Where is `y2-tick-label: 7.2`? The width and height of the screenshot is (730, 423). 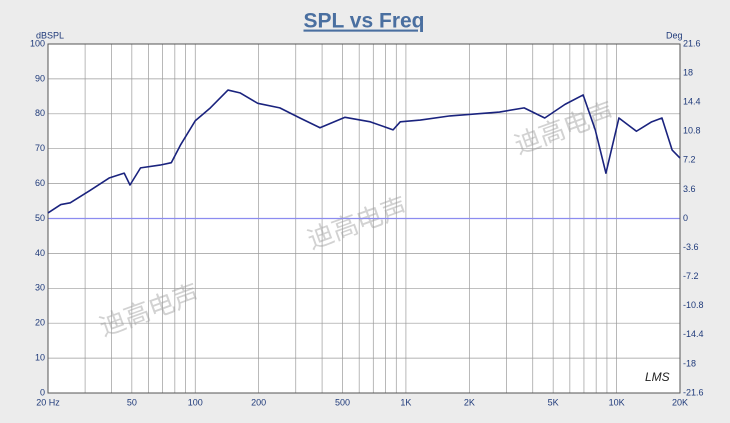
y2-tick-label: 7.2 is located at coordinates (689, 160).